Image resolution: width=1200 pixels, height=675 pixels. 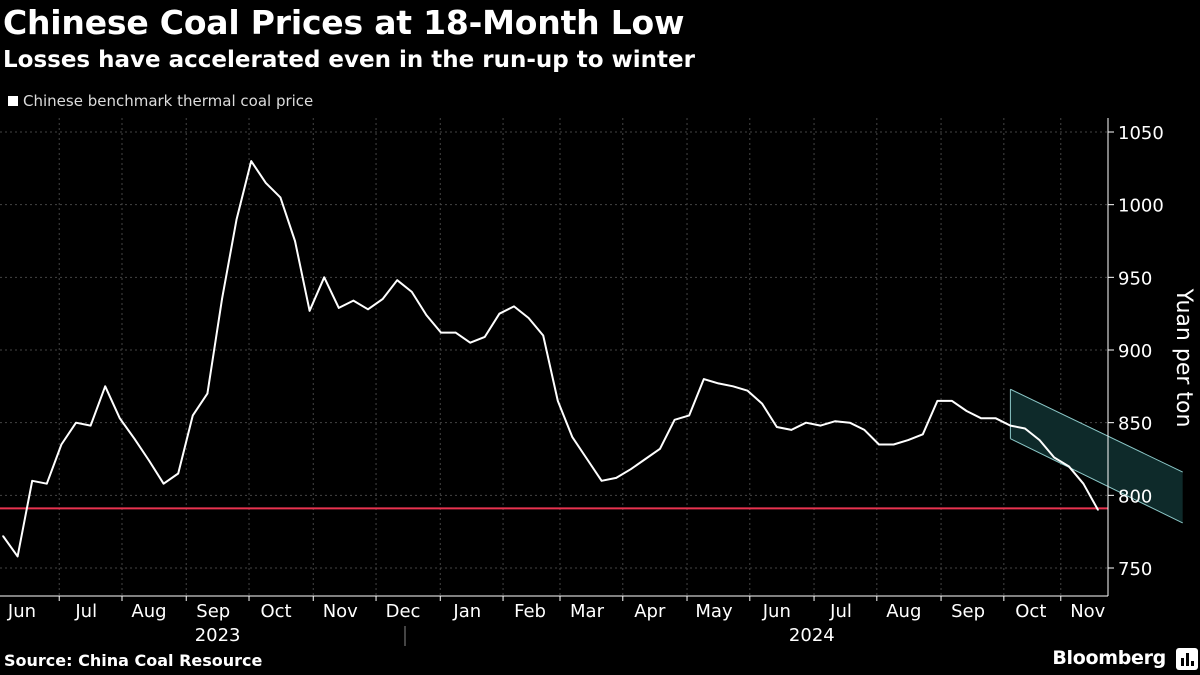 What do you see at coordinates (13, 101) in the screenshot?
I see `legend-swatch` at bounding box center [13, 101].